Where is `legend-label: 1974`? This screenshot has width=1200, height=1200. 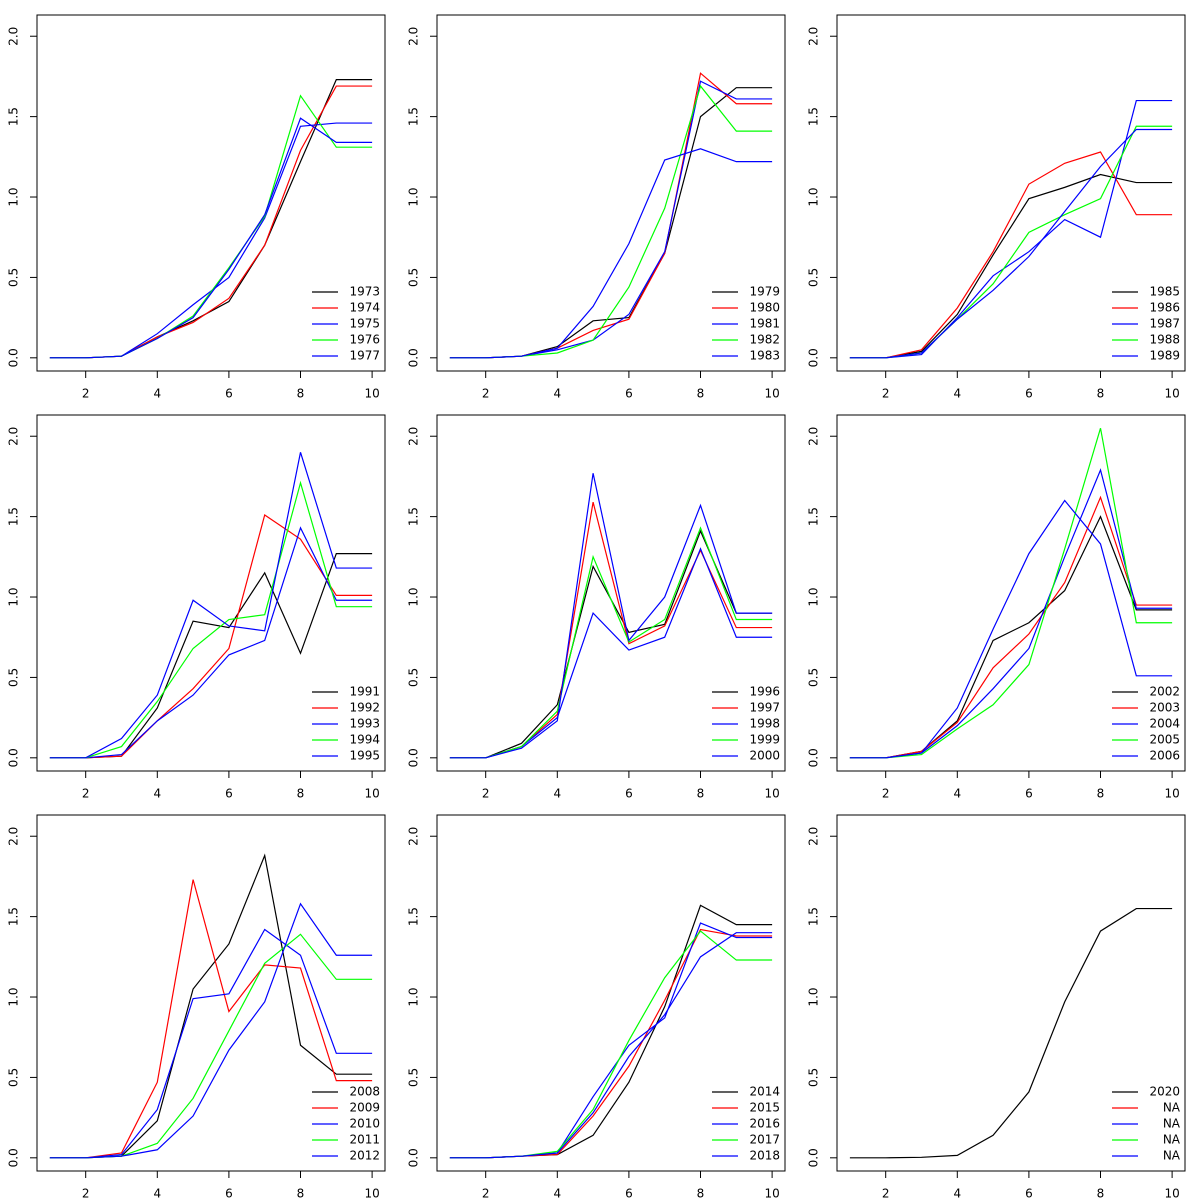 legend-label: 1974 is located at coordinates (364, 308).